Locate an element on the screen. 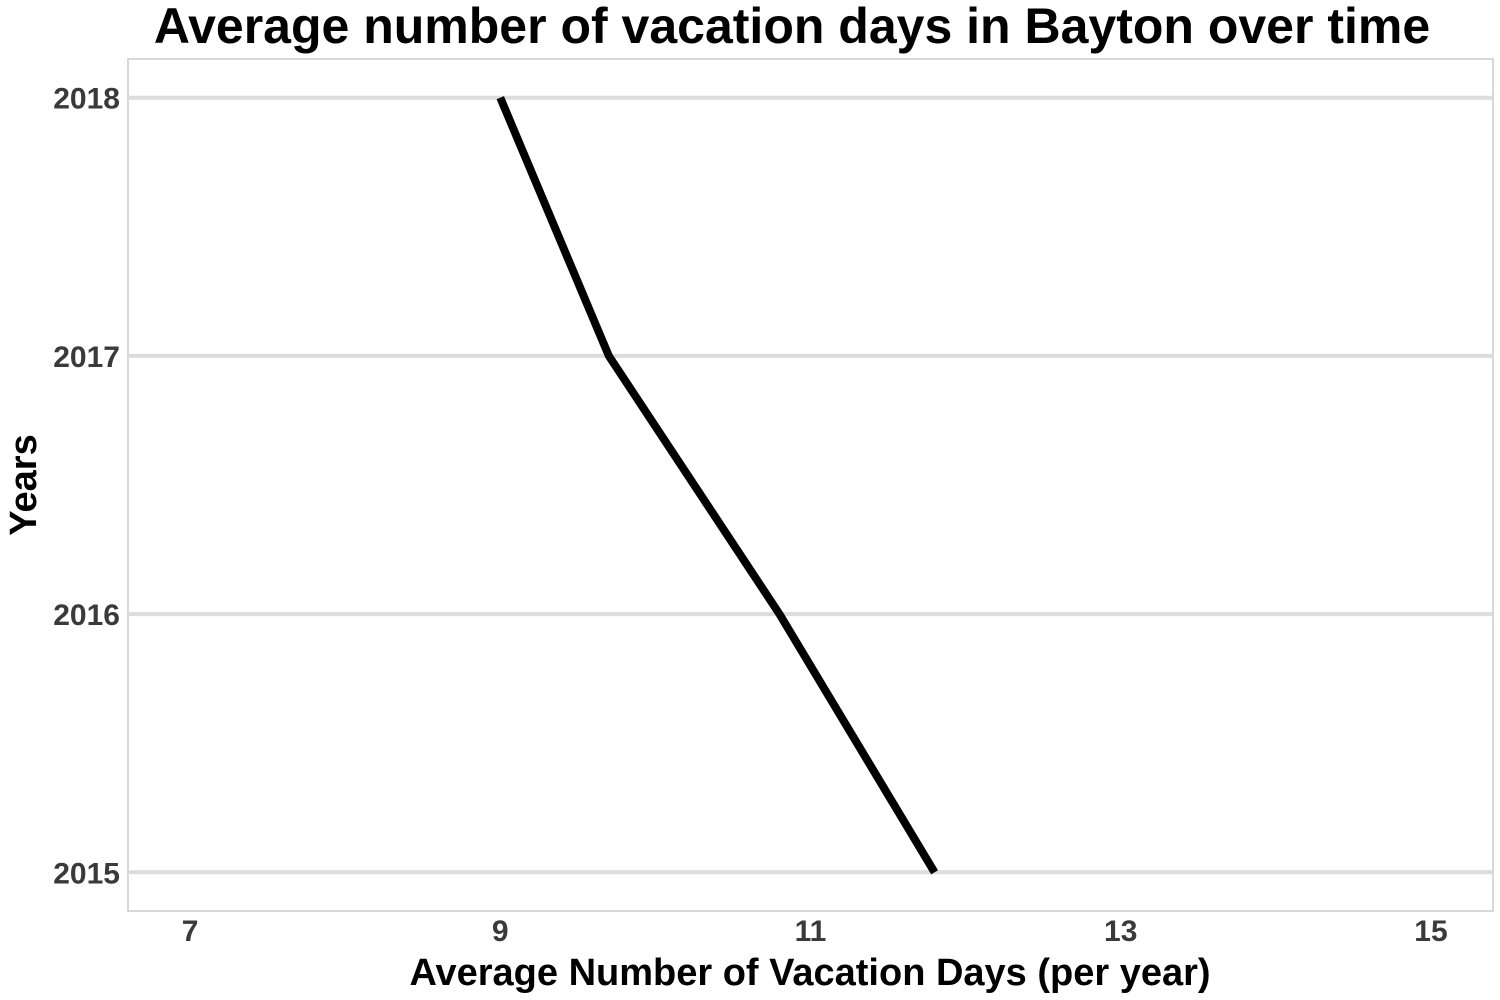 The image size is (1500, 1000). y-tick-labels: 2015 2016 2017 2018 is located at coordinates (86, 487).